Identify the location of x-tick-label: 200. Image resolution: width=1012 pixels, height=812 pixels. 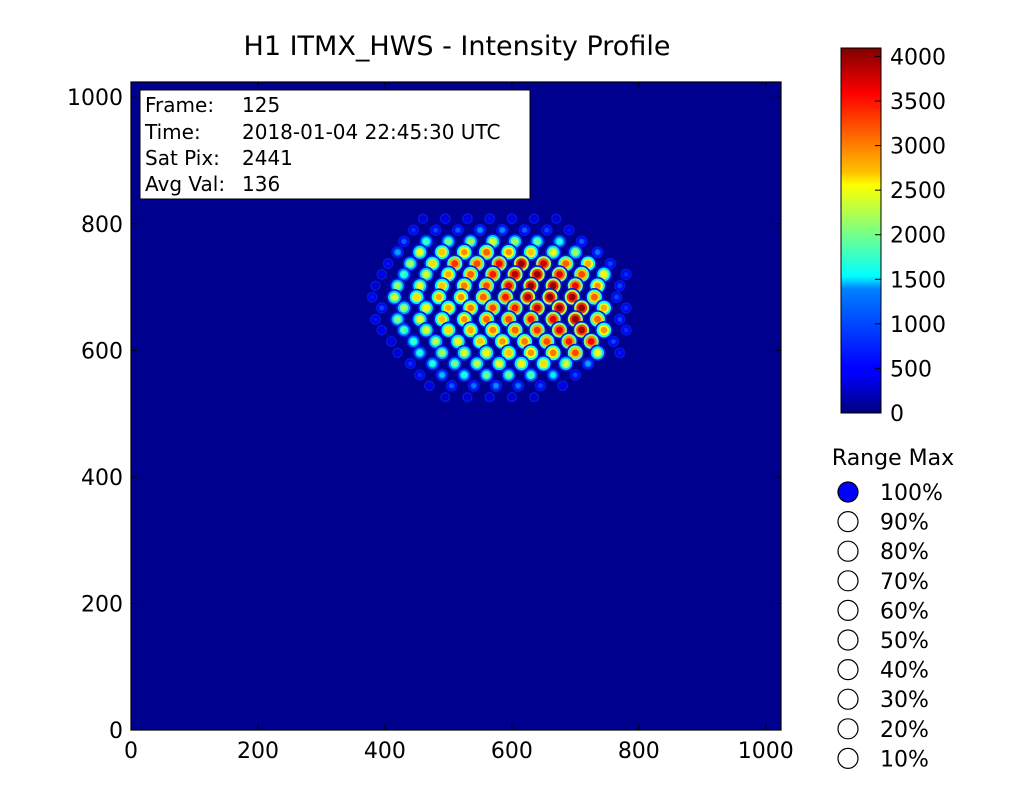
(258, 751).